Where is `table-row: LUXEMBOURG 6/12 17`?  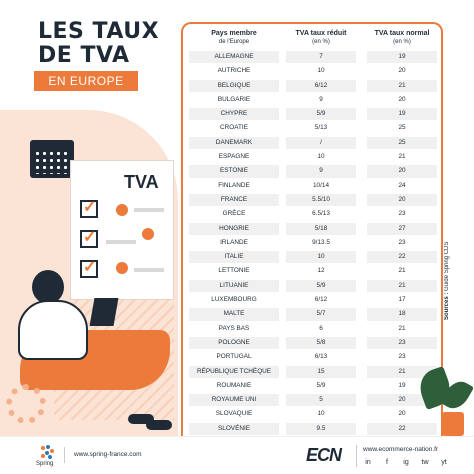 table-row: LUXEMBOURG 6/12 17 is located at coordinates (312, 300).